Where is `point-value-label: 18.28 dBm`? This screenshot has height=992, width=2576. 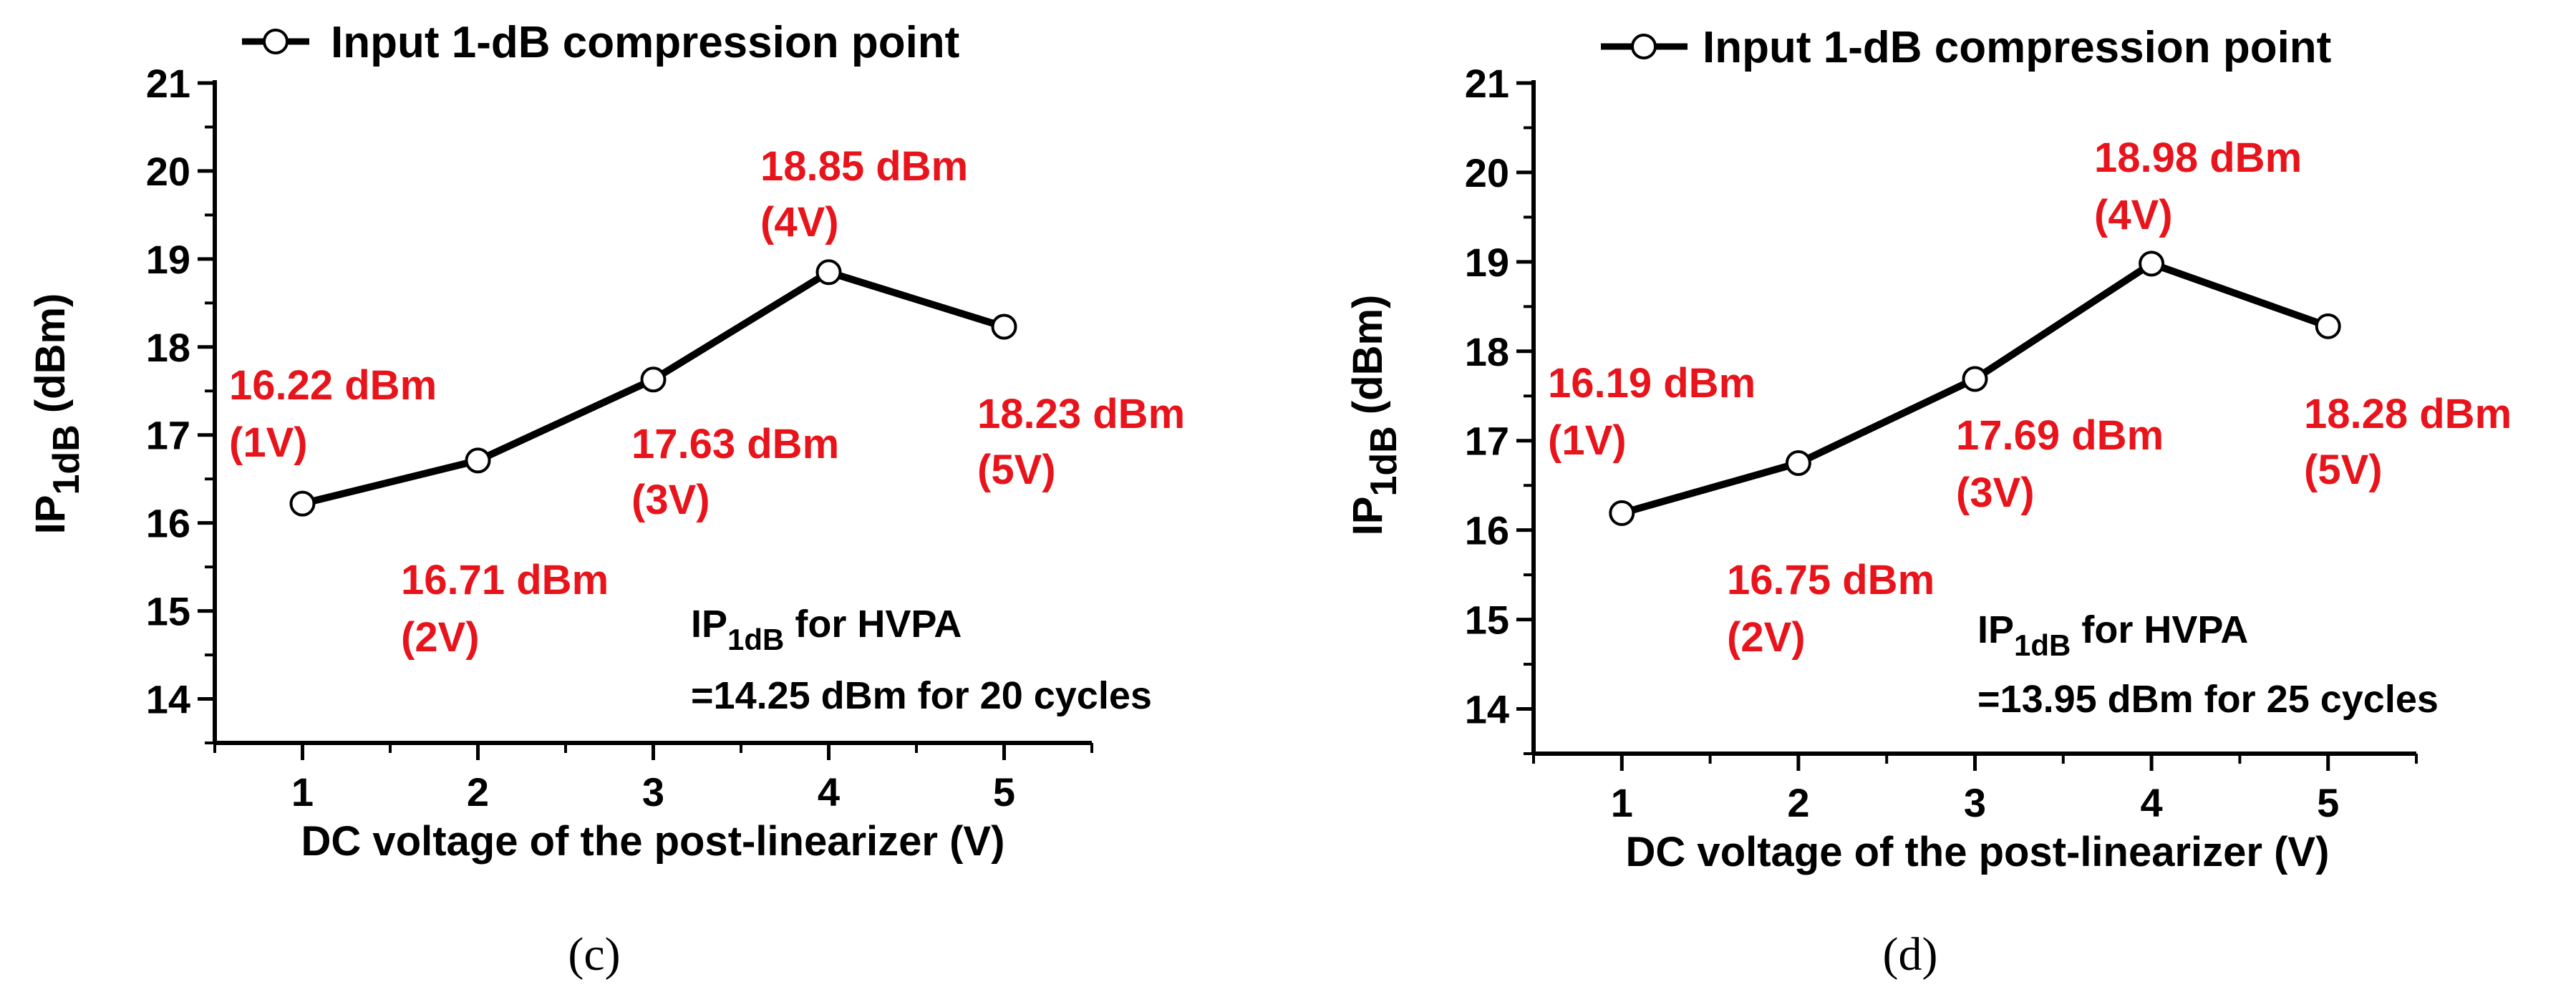 point-value-label: 18.28 dBm is located at coordinates (2408, 414).